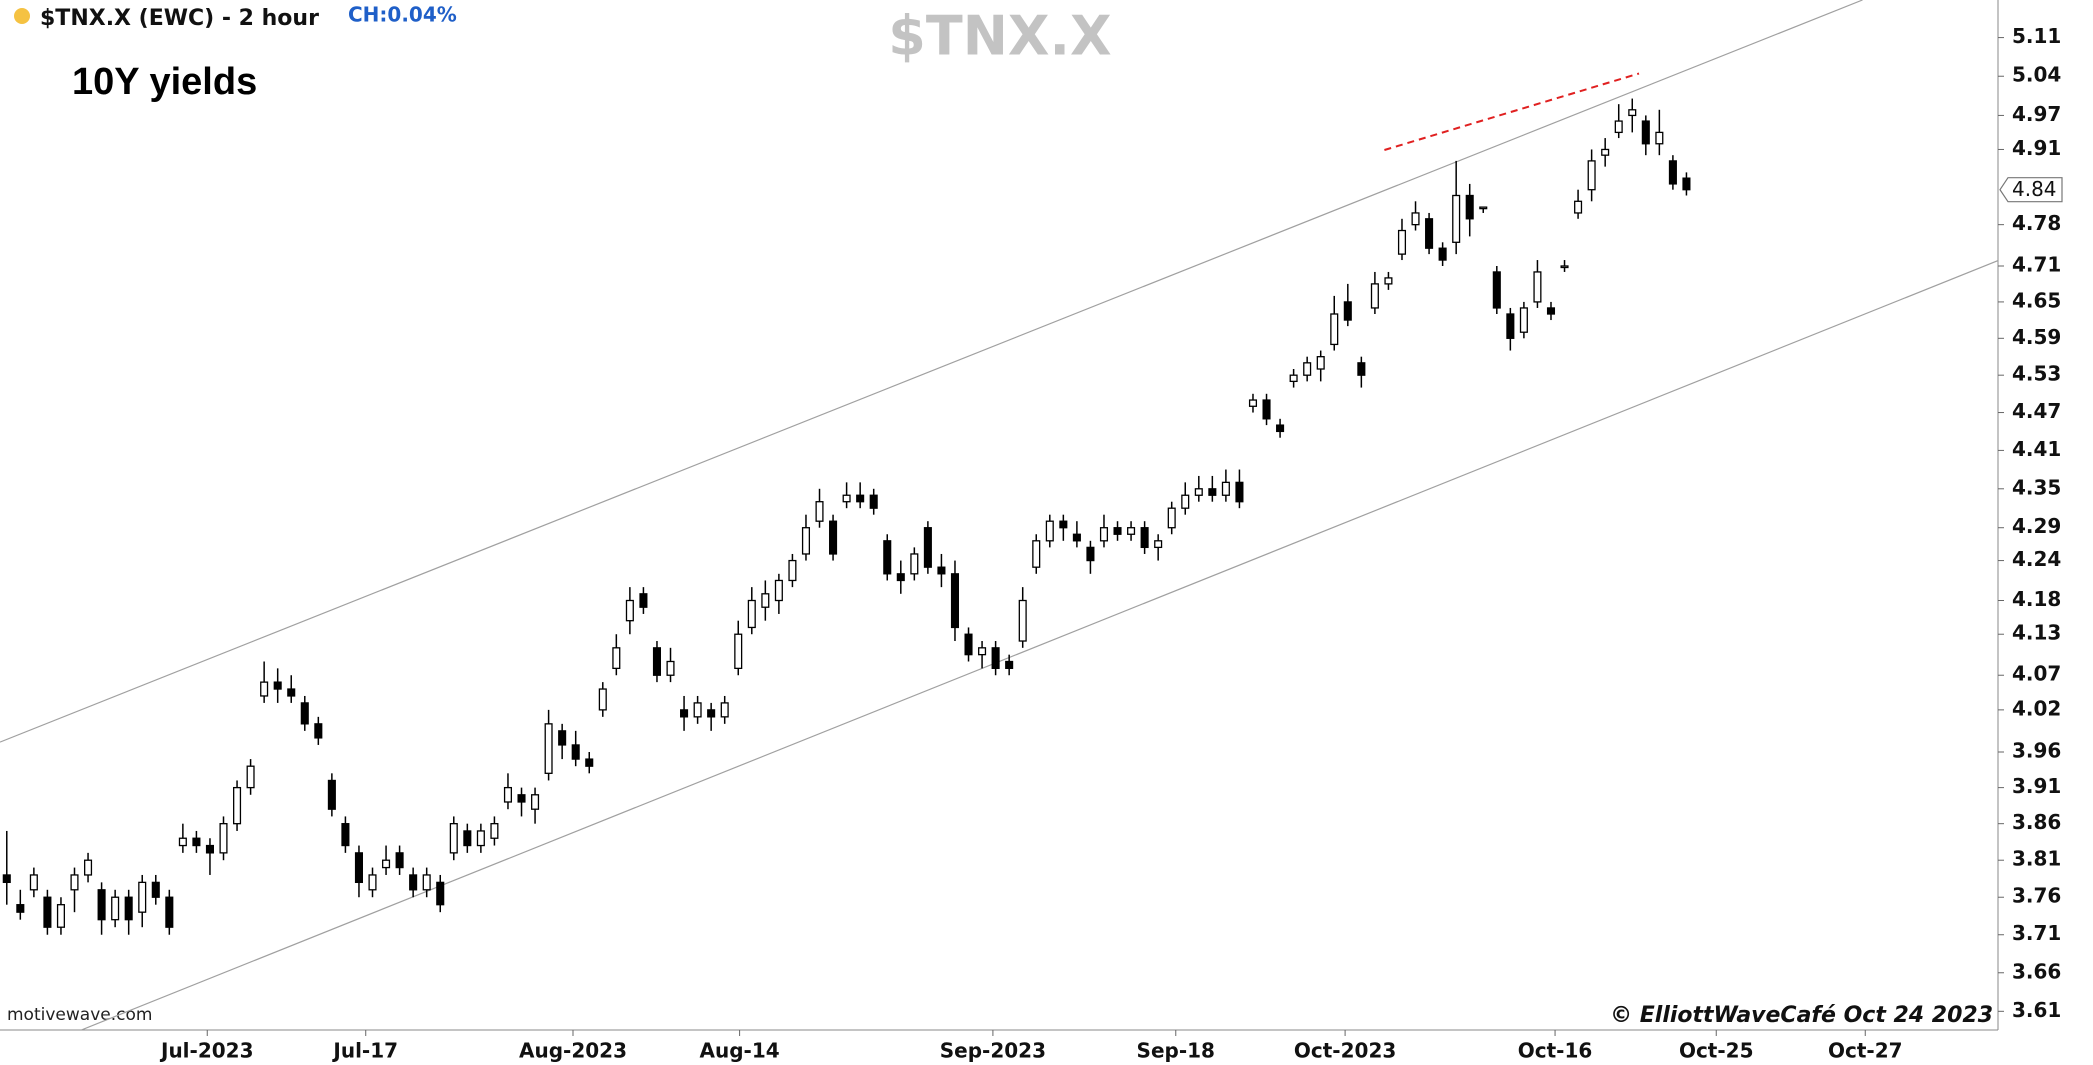 This screenshot has width=2093, height=1065. What do you see at coordinates (2036, 75) in the screenshot?
I see `y-tick-label: 5.04` at bounding box center [2036, 75].